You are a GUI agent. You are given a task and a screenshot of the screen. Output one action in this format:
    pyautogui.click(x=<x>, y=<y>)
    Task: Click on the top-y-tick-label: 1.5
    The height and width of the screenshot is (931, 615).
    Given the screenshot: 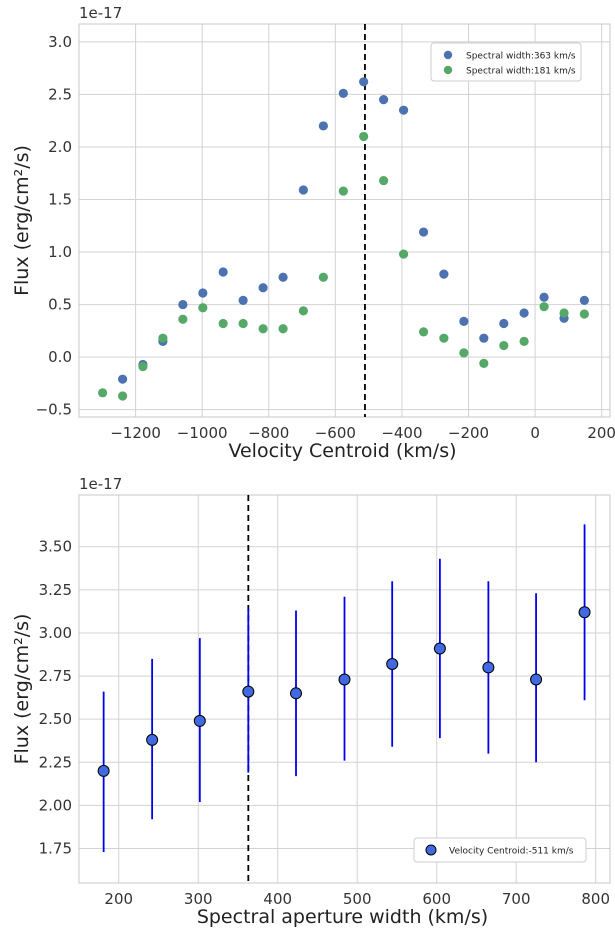 What is the action you would take?
    pyautogui.click(x=60, y=199)
    